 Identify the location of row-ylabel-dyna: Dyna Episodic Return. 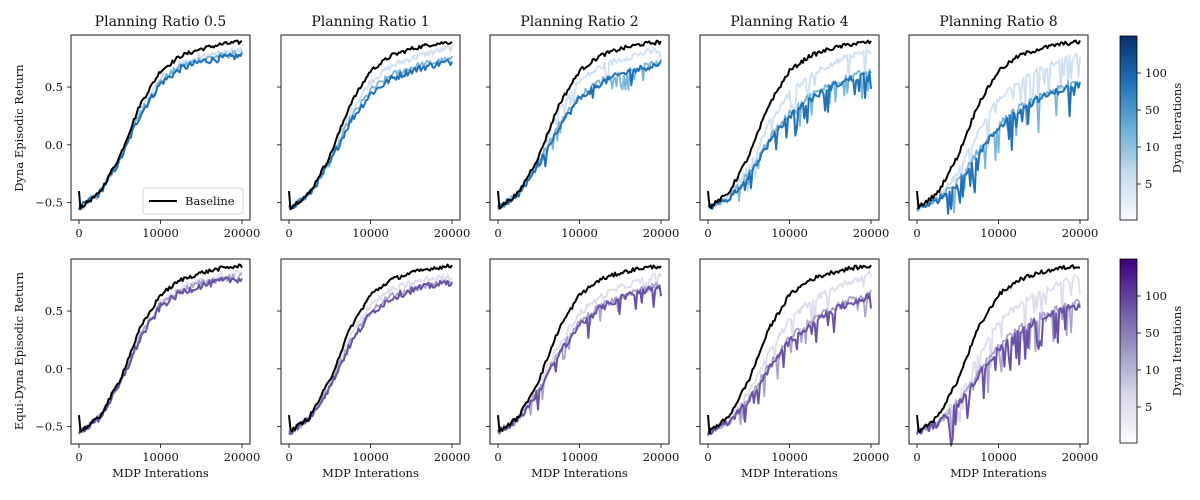
(19, 128).